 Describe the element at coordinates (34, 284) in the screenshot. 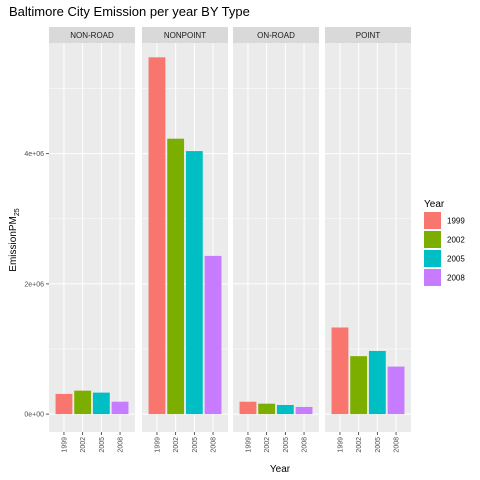

I see `y-tick-label: 2e+06` at that location.